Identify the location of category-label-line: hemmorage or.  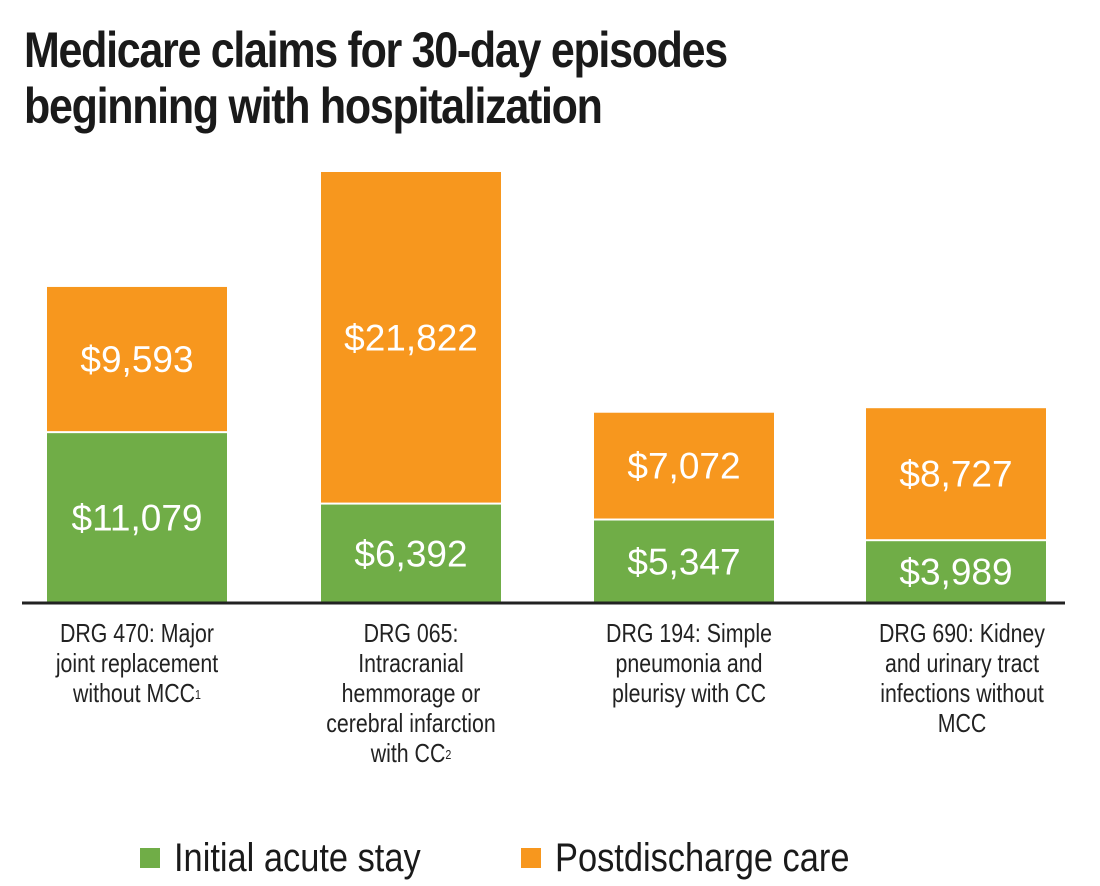
(411, 693).